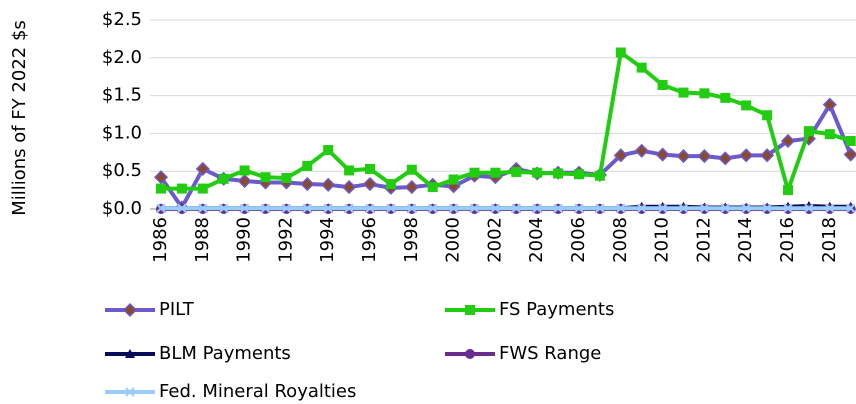 The width and height of the screenshot is (856, 404). What do you see at coordinates (829, 240) in the screenshot?
I see `x-tick-label: 2018` at bounding box center [829, 240].